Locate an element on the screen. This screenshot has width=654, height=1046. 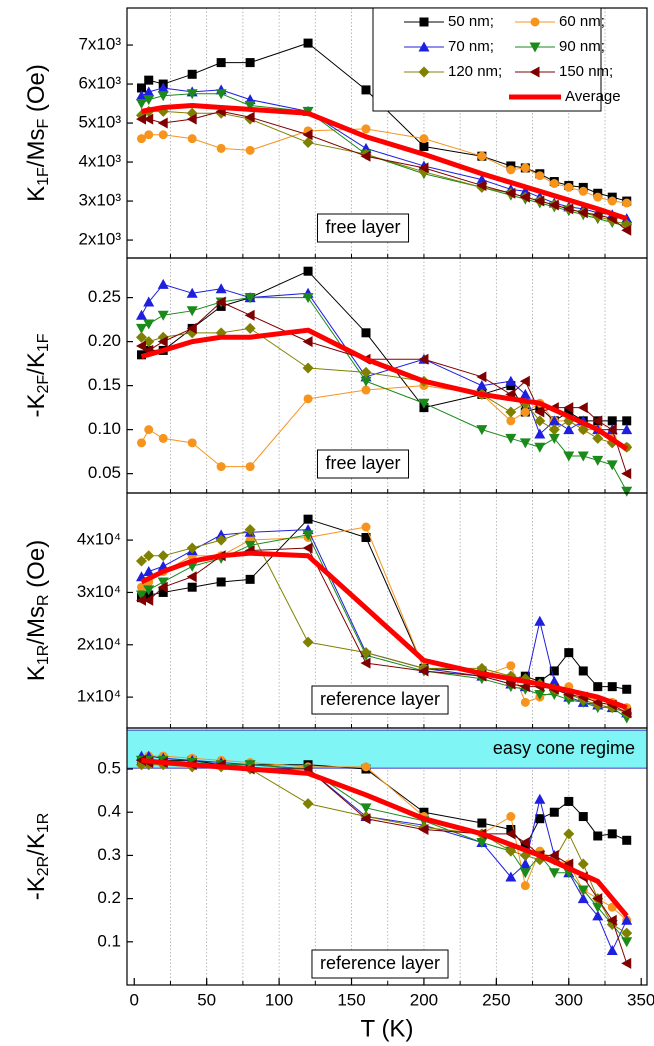
y-tick-label: 5x10³ is located at coordinates (99, 122).